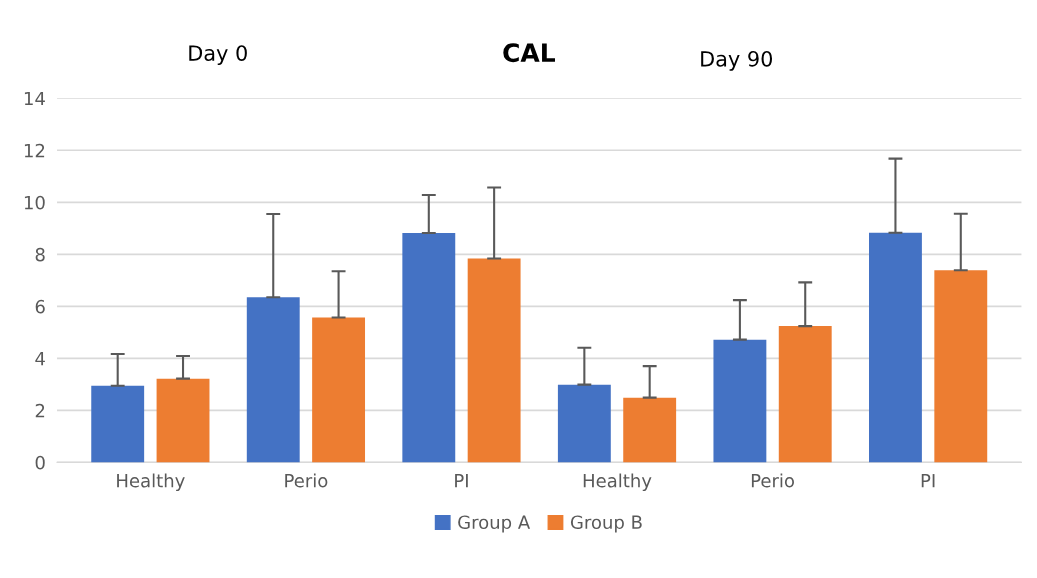 The height and width of the screenshot is (578, 1037). Describe the element at coordinates (606, 524) in the screenshot. I see `legend-label: Group B` at that location.